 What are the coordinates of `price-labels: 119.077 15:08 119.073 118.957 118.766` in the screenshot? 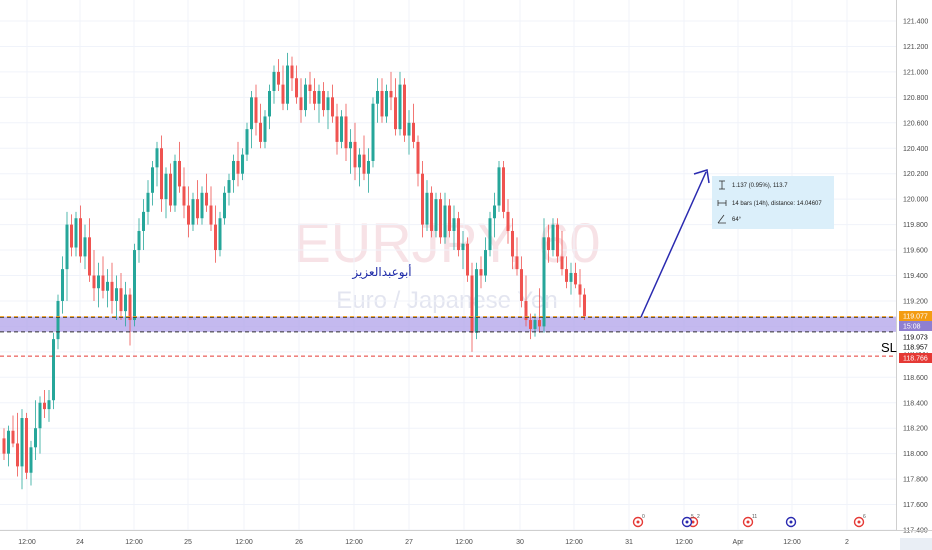 It's located at (915, 337).